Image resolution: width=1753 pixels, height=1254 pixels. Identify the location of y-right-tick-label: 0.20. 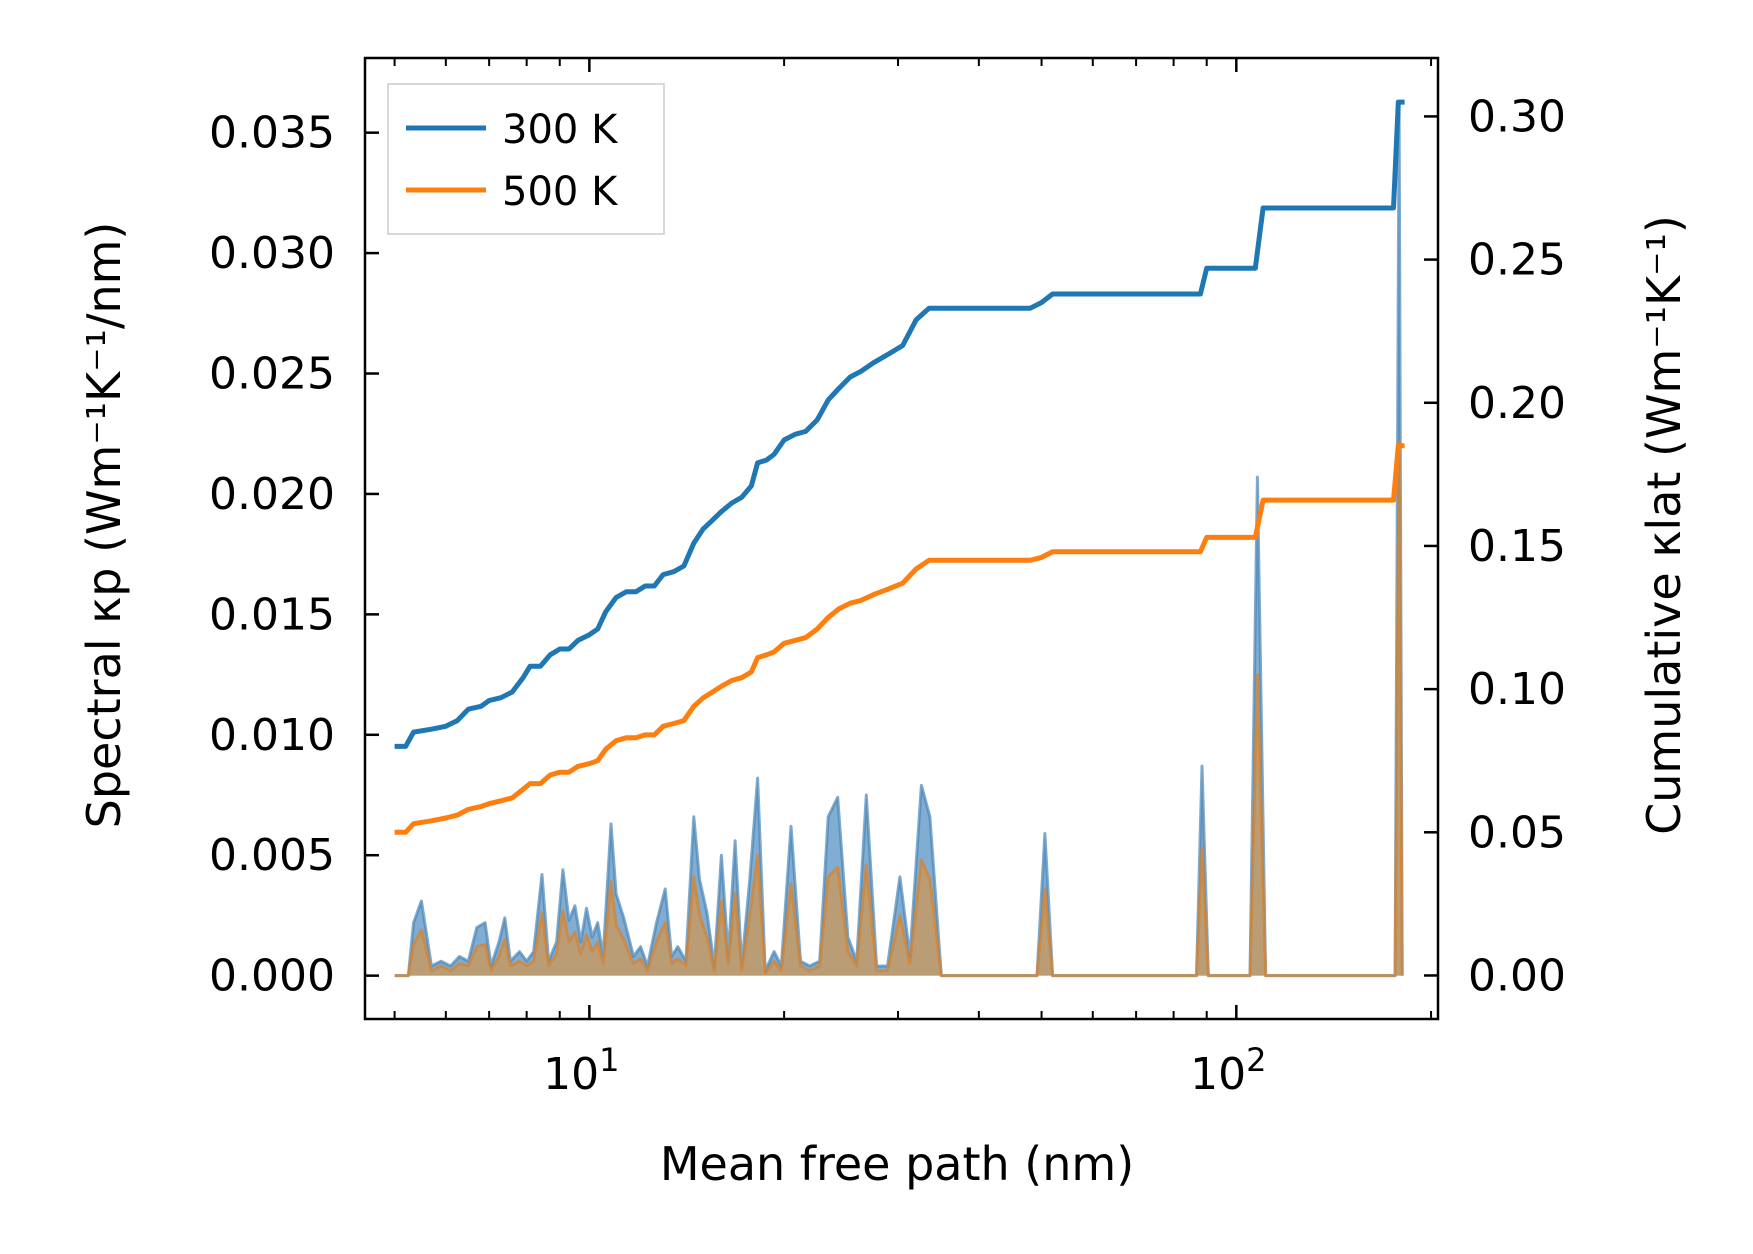
(1517, 403).